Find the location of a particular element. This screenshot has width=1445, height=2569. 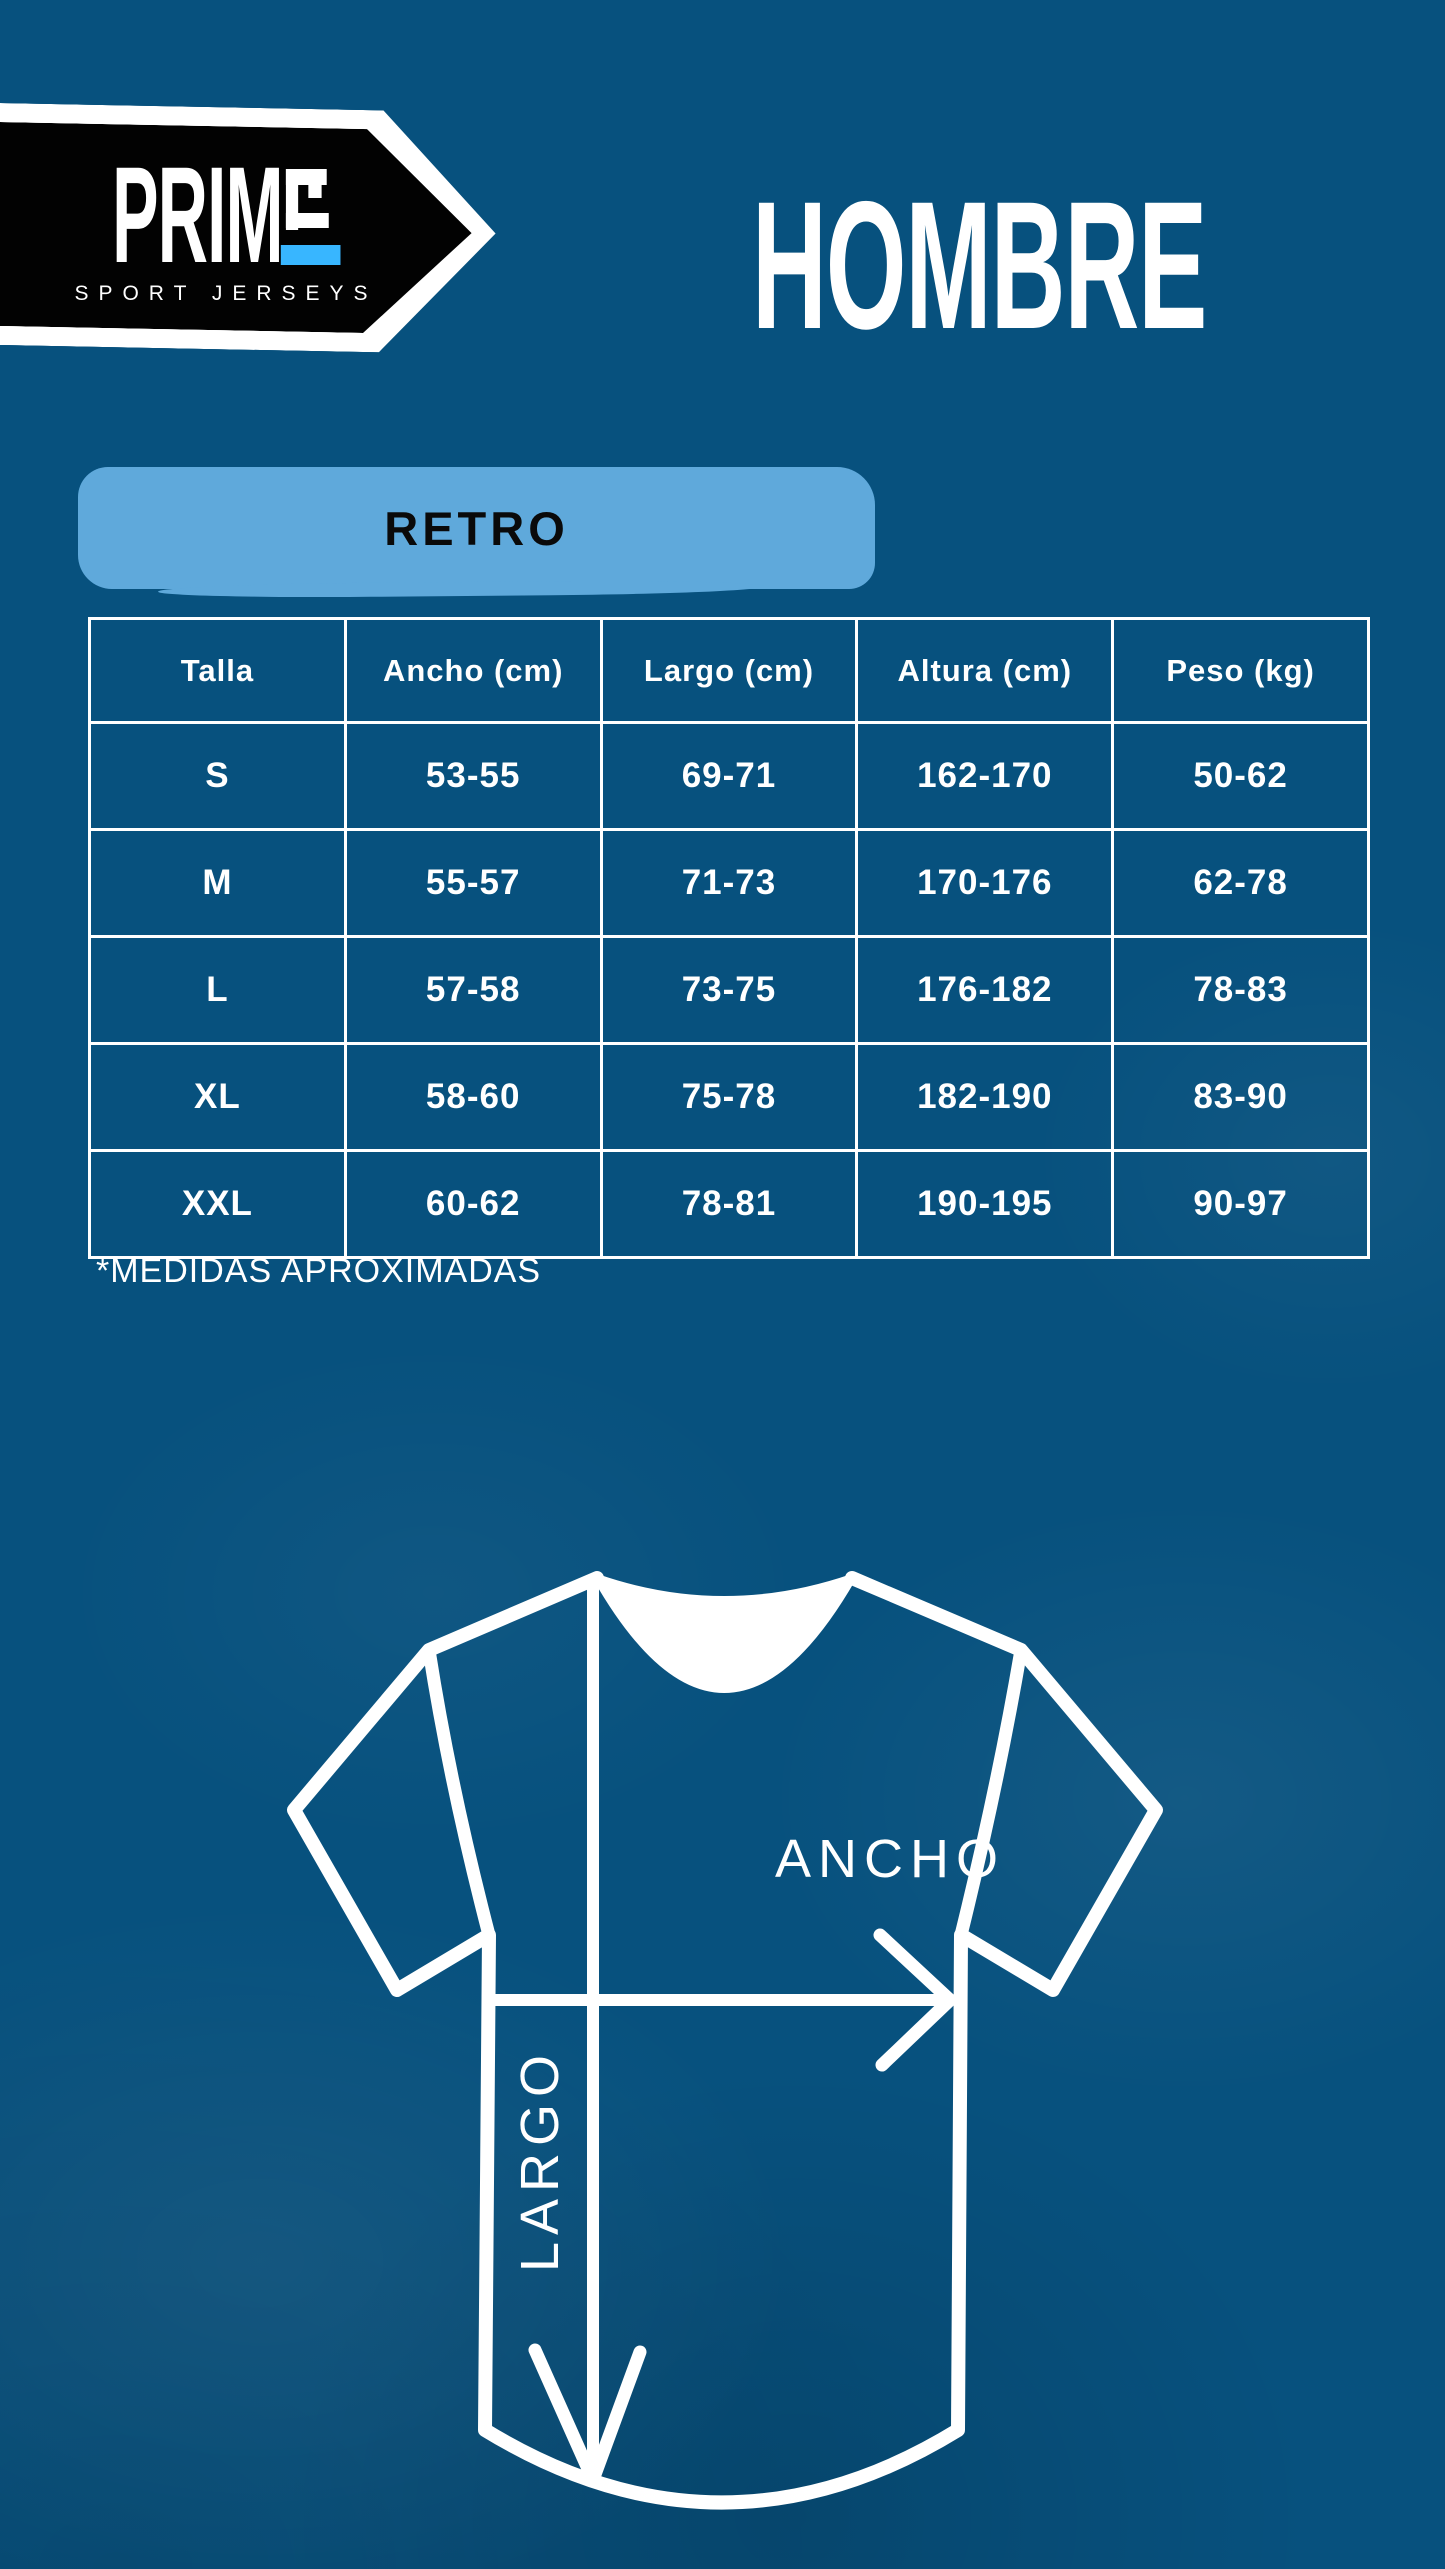

size-cell: L is located at coordinates (217, 990).